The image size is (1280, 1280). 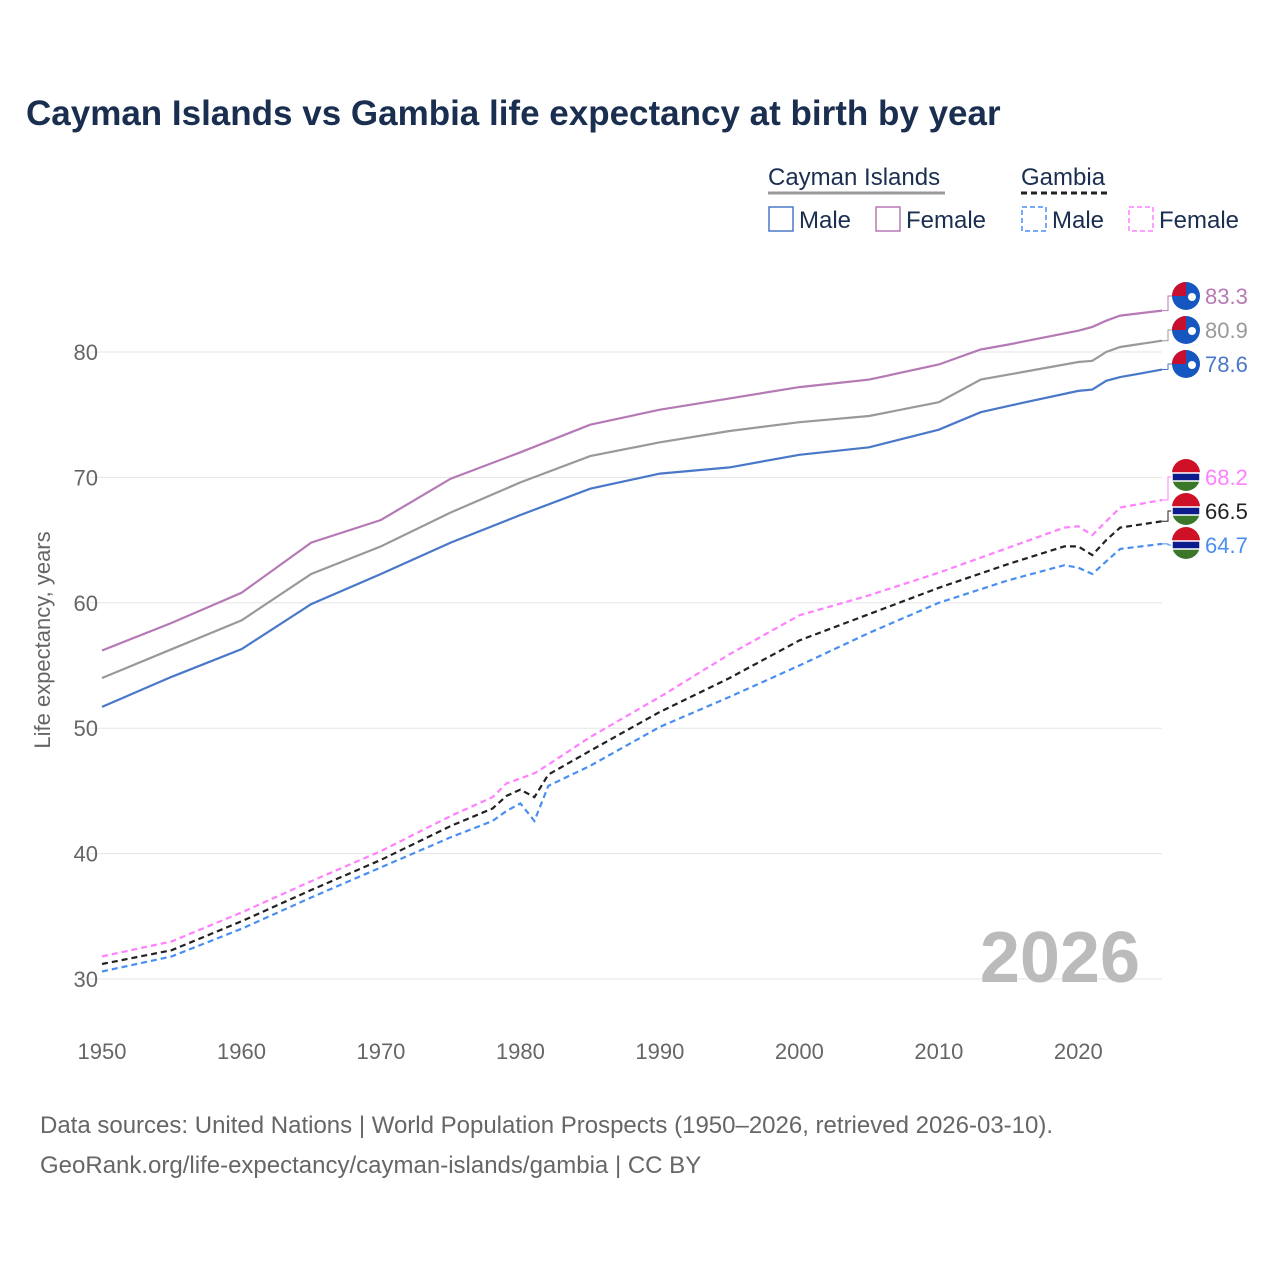 I want to click on legend-group-cayman: Cayman Islands, so click(x=854, y=177).